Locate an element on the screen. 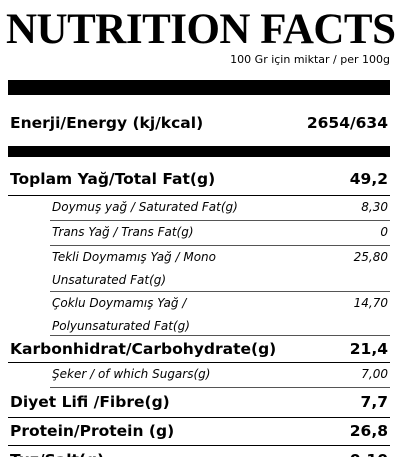  nutrient-value: 14,70 is located at coordinates (370, 303).